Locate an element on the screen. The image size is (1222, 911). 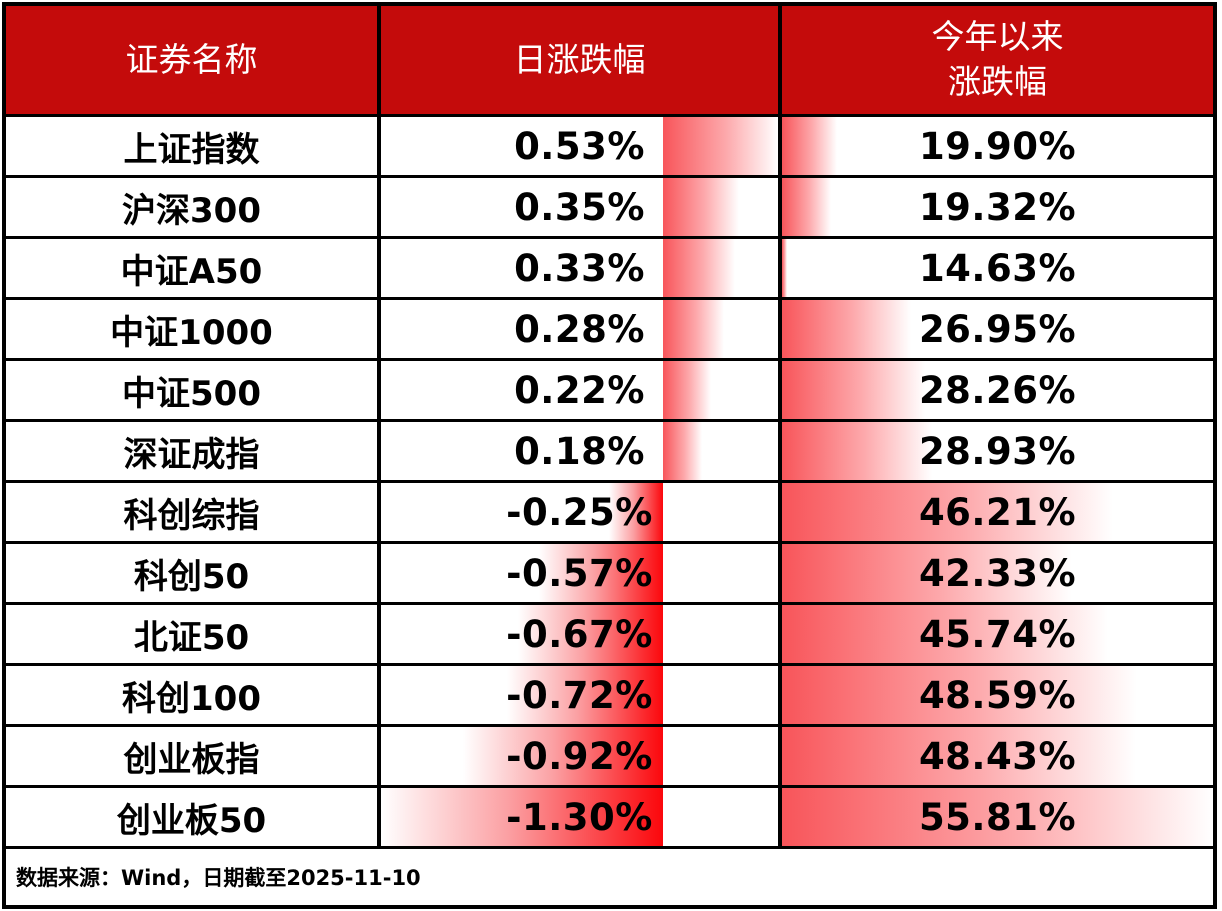
daily-change-cell: -0.57% is located at coordinates (581, 574).